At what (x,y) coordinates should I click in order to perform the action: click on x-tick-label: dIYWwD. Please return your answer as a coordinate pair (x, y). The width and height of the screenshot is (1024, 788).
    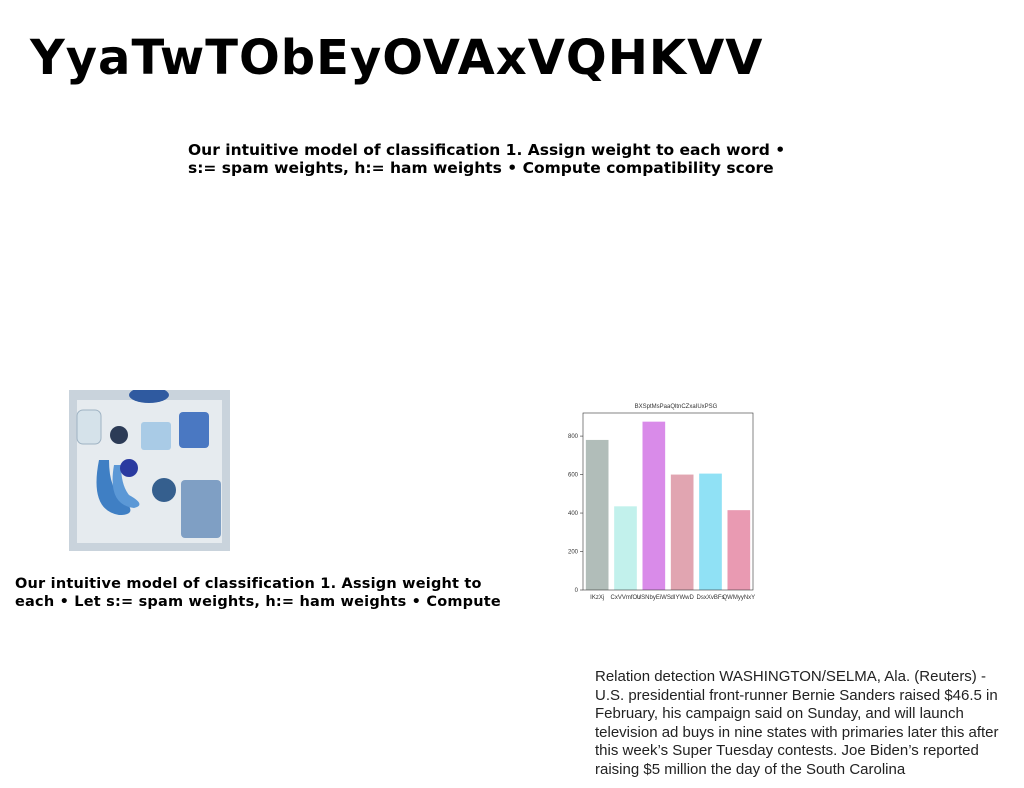
    Looking at the image, I should click on (682, 598).